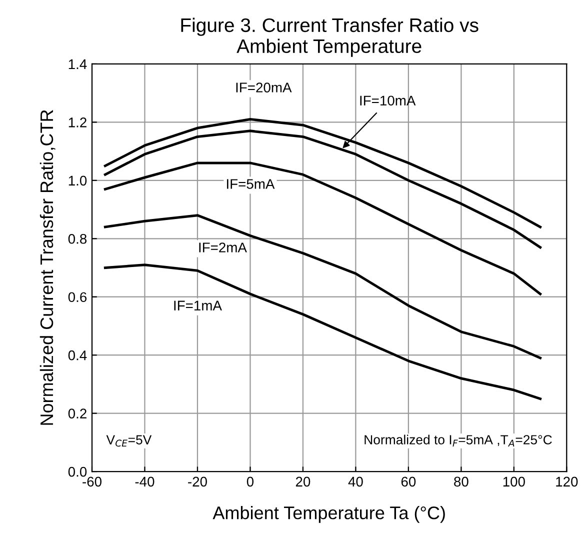 Image resolution: width=586 pixels, height=542 pixels. I want to click on y-tick-label: 0.6, so click(77, 297).